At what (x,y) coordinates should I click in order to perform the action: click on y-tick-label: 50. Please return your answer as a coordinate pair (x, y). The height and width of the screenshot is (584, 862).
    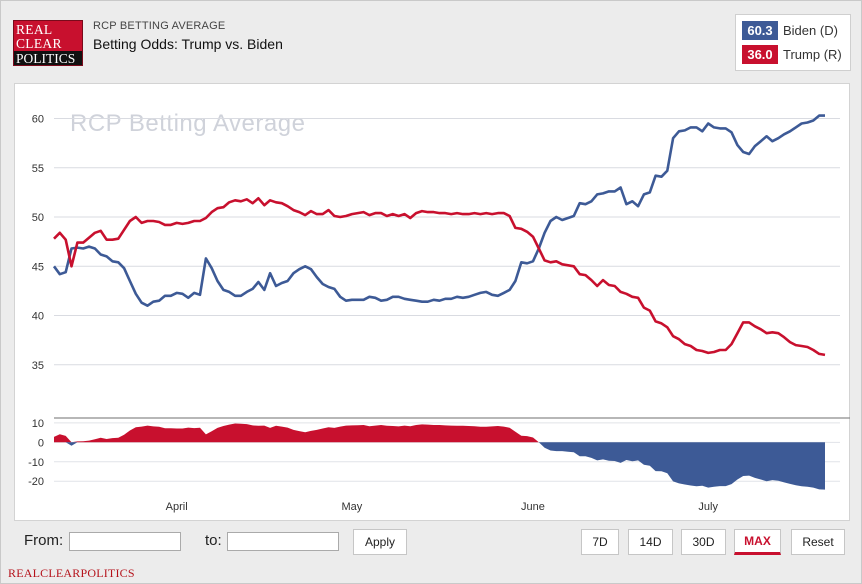
    Looking at the image, I should click on (38, 218).